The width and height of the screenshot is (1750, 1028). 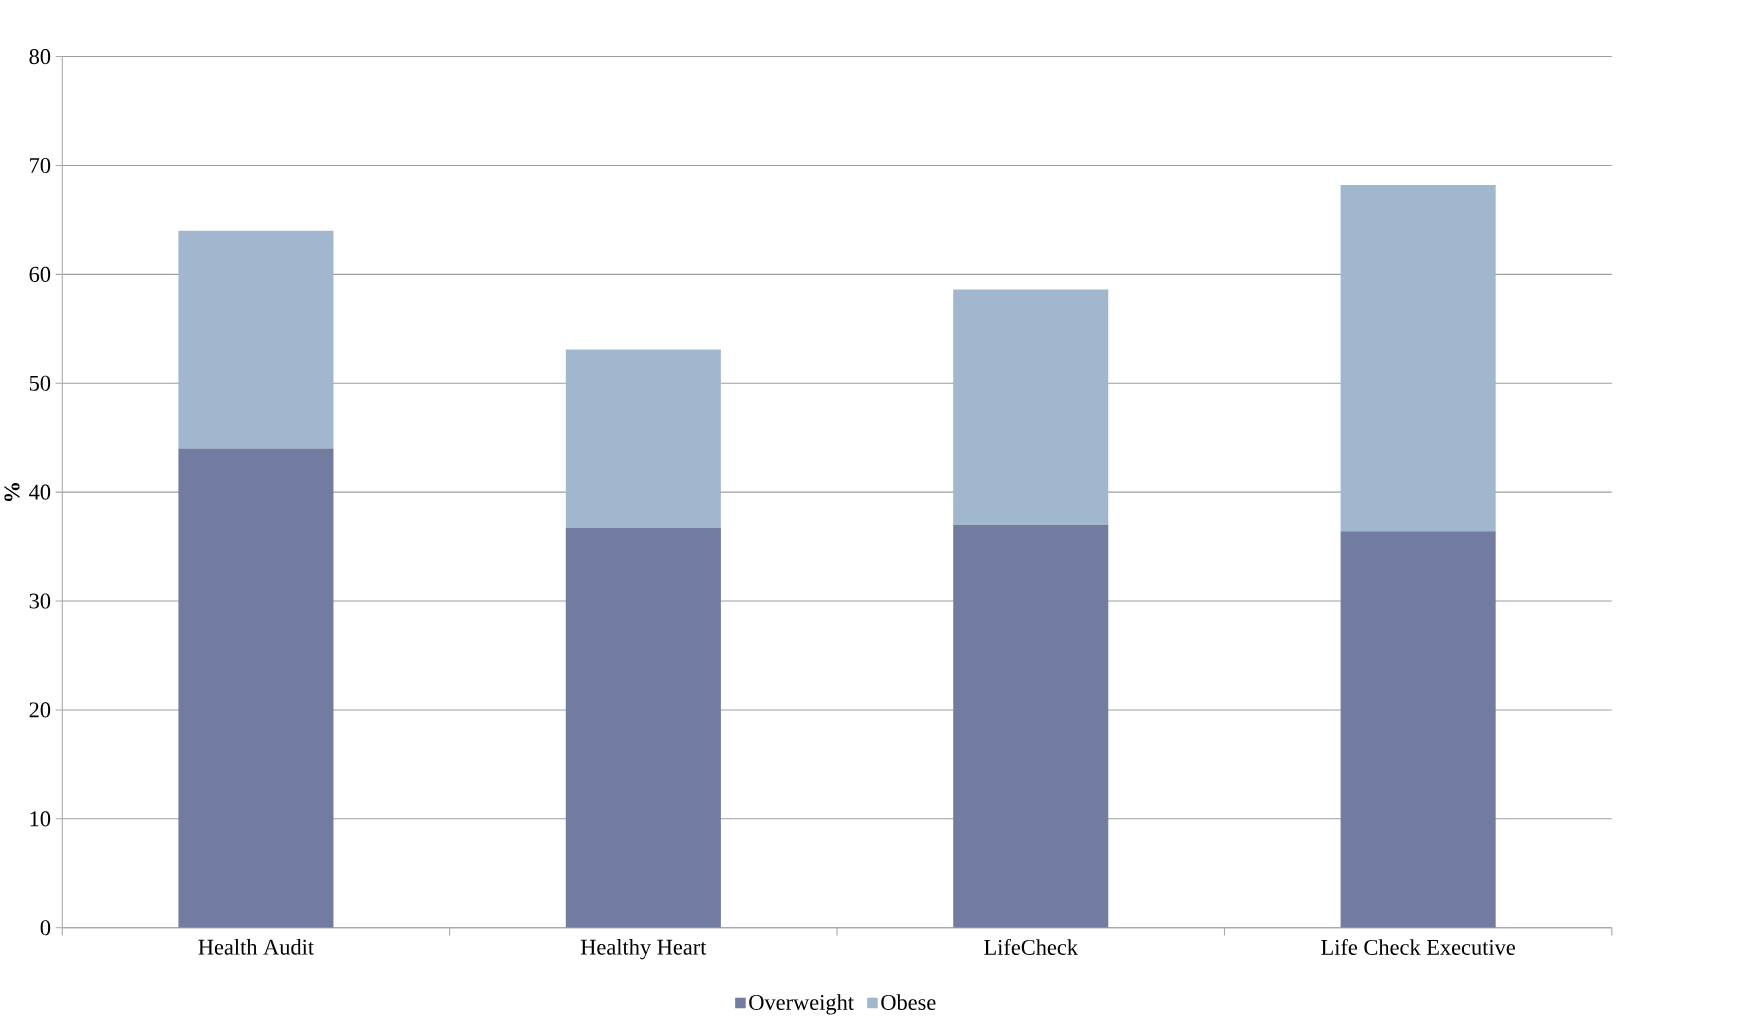 I want to click on y-tick-label: 70, so click(x=40, y=165).